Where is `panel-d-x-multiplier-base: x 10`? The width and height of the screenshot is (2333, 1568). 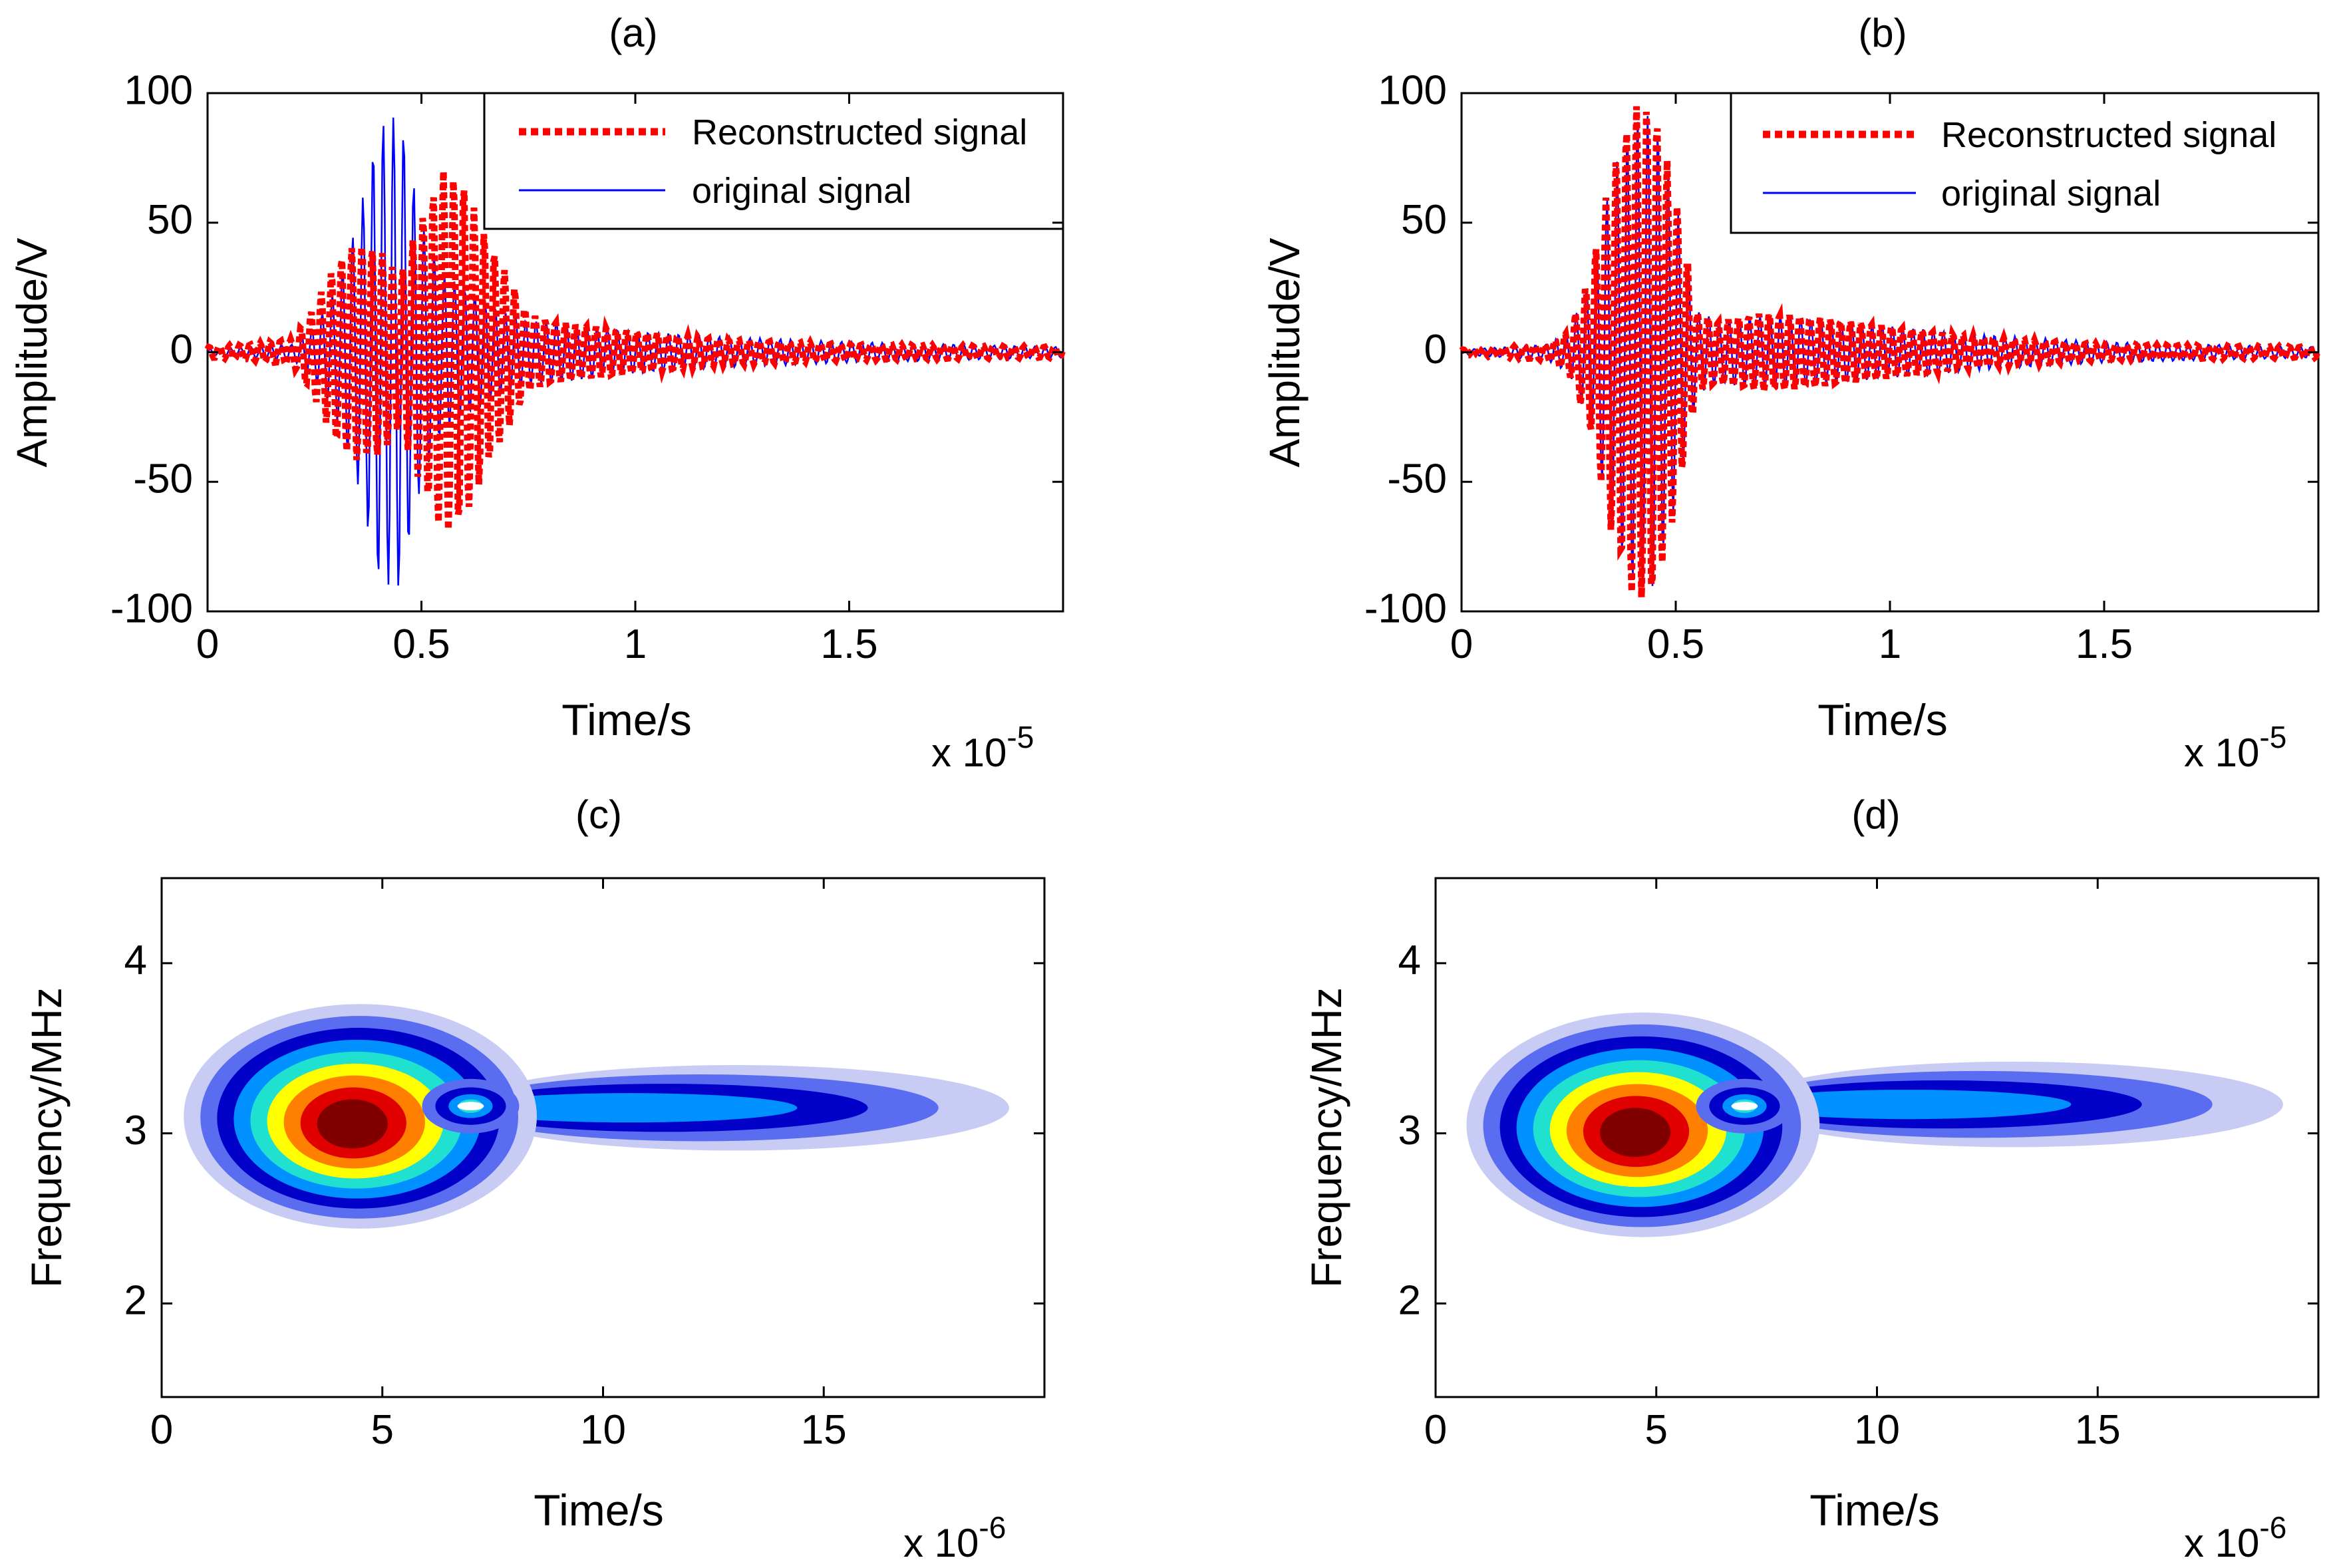 panel-d-x-multiplier-base: x 10 is located at coordinates (2221, 1543).